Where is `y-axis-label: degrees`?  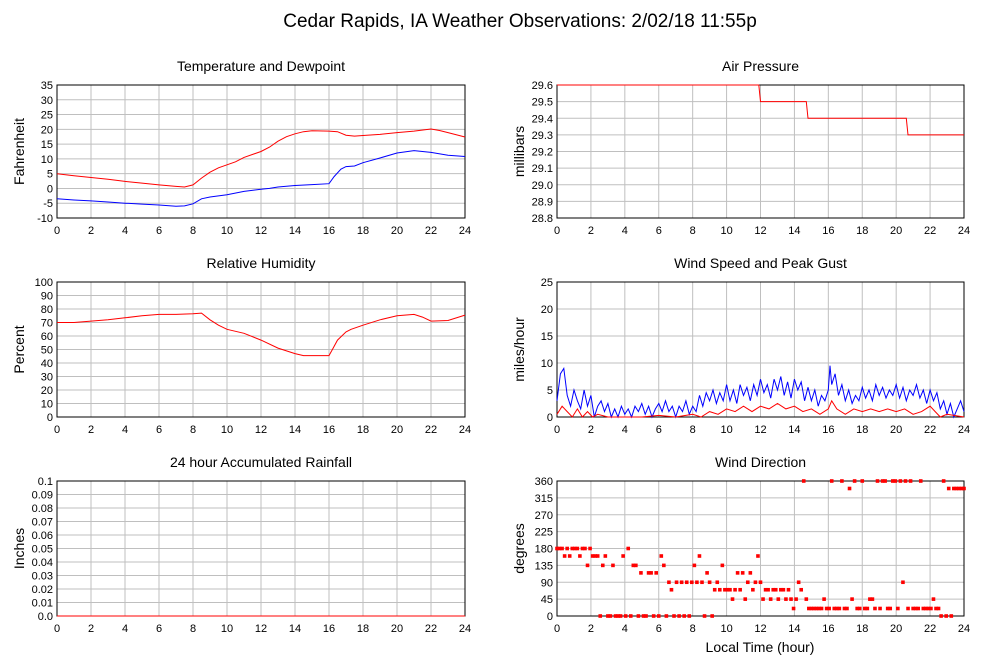 y-axis-label: degrees is located at coordinates (519, 548).